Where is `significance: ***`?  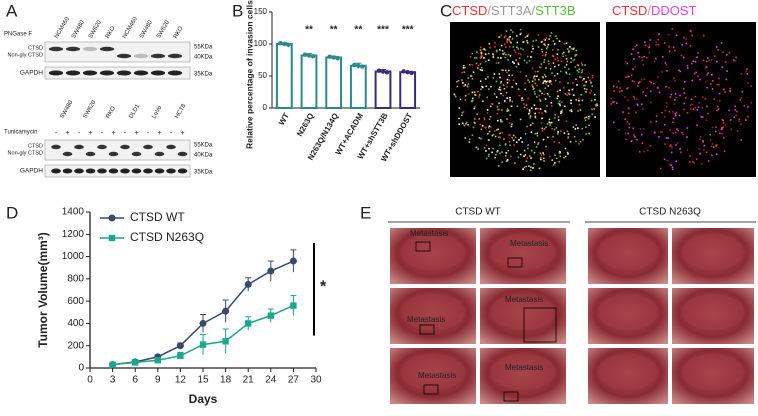 significance: *** is located at coordinates (383, 30).